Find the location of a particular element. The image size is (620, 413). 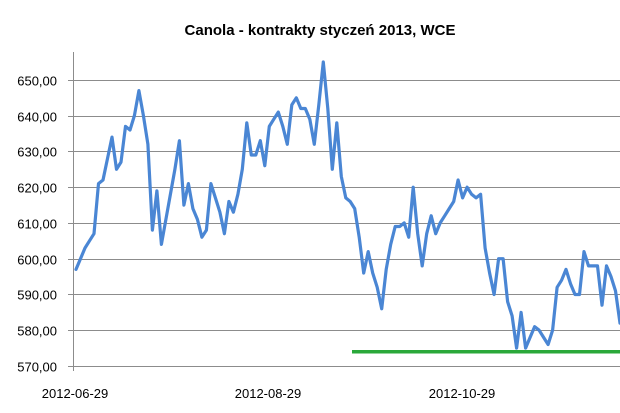

y-tick-label: 650,00 is located at coordinates (37, 81).